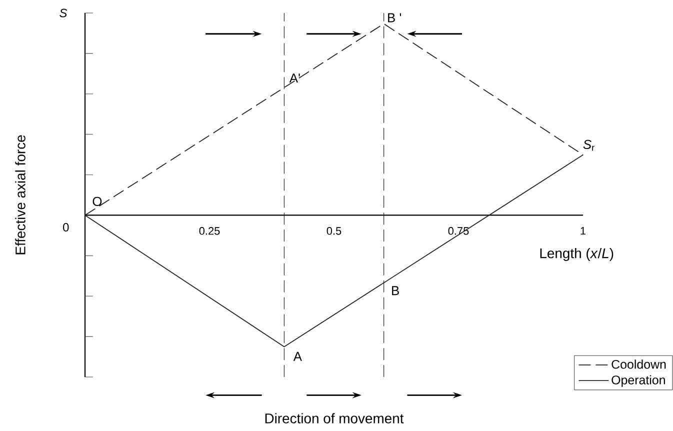 Image resolution: width=673 pixels, height=431 pixels. Describe the element at coordinates (334, 231) in the screenshot. I see `x-tick-label: 0.5` at that location.